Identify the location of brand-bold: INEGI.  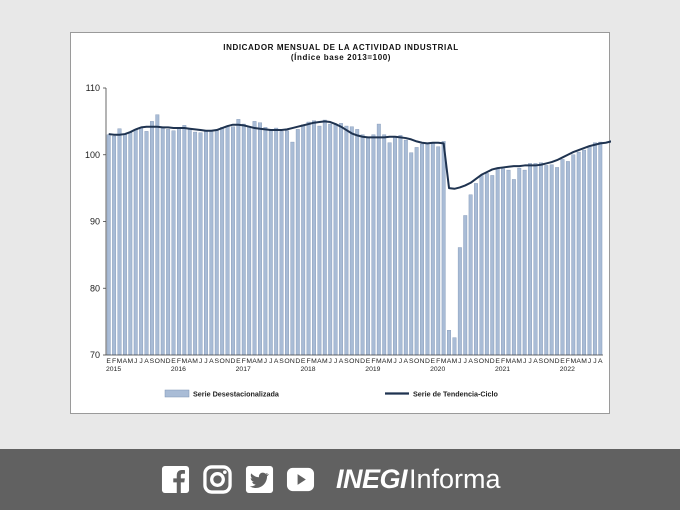
(372, 479).